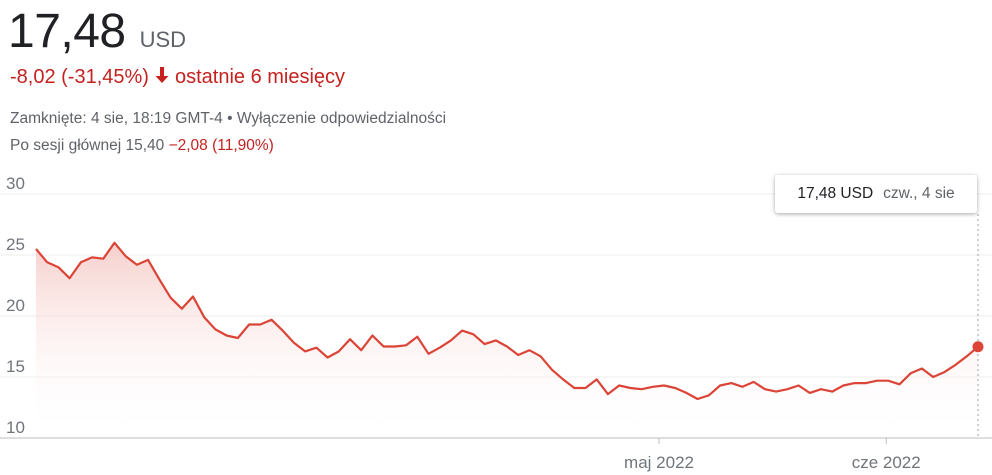  I want to click on x-tick-label: maj 2022, so click(659, 462).